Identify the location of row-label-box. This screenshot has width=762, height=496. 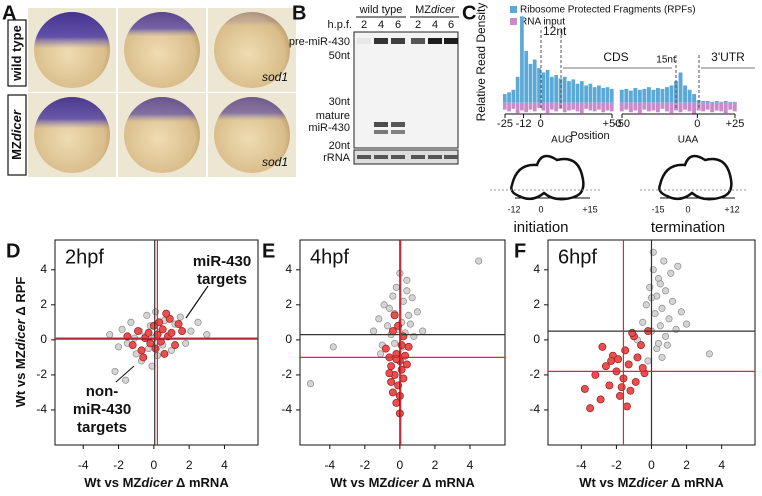
(17, 135).